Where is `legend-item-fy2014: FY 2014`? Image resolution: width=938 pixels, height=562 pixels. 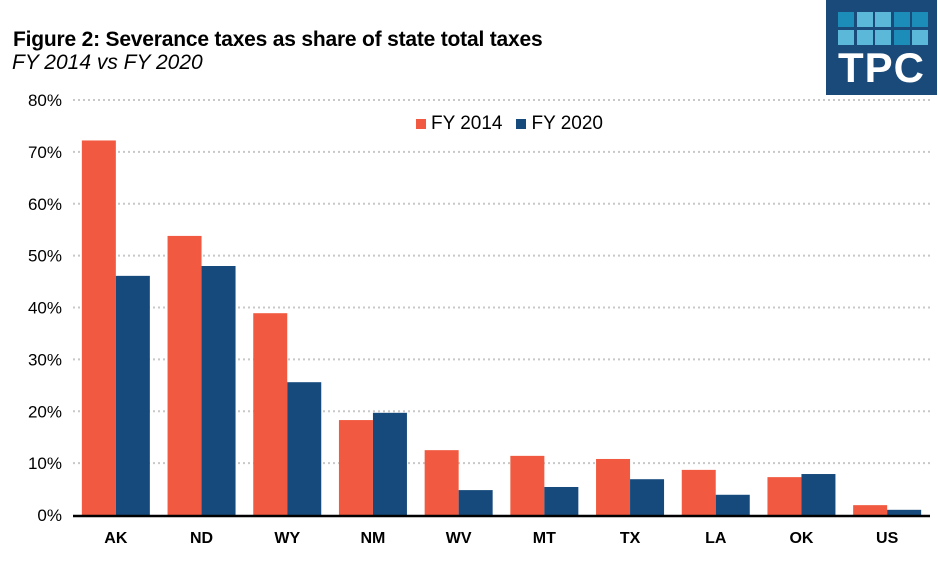
legend-item-fy2014: FY 2014 is located at coordinates (459, 124).